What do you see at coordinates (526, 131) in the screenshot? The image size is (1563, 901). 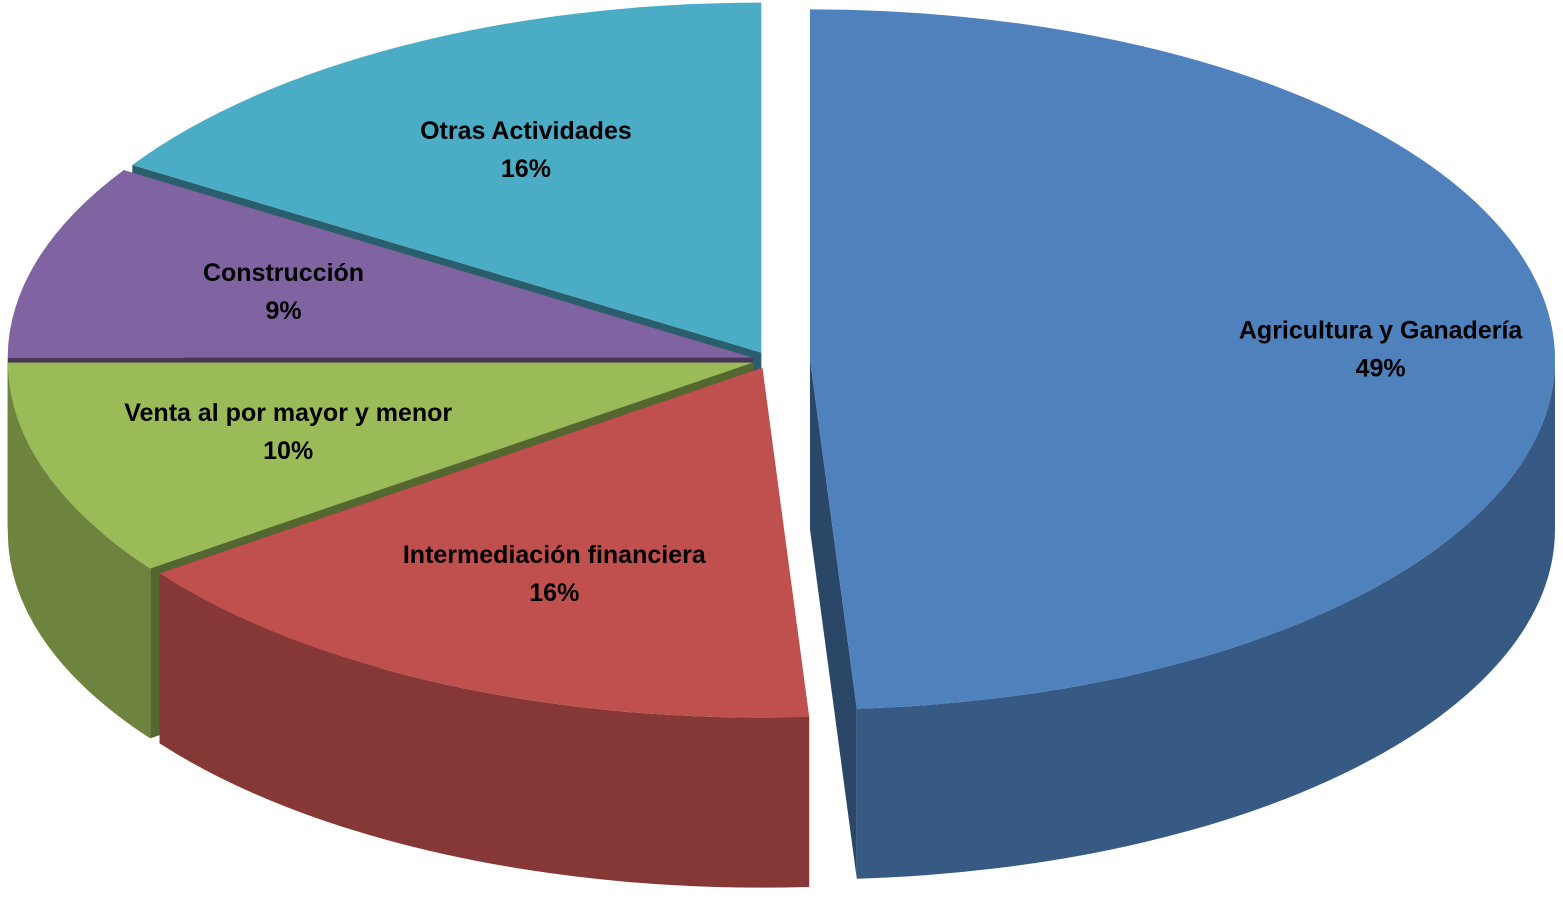 I see `slice-label: Otras Actividades` at bounding box center [526, 131].